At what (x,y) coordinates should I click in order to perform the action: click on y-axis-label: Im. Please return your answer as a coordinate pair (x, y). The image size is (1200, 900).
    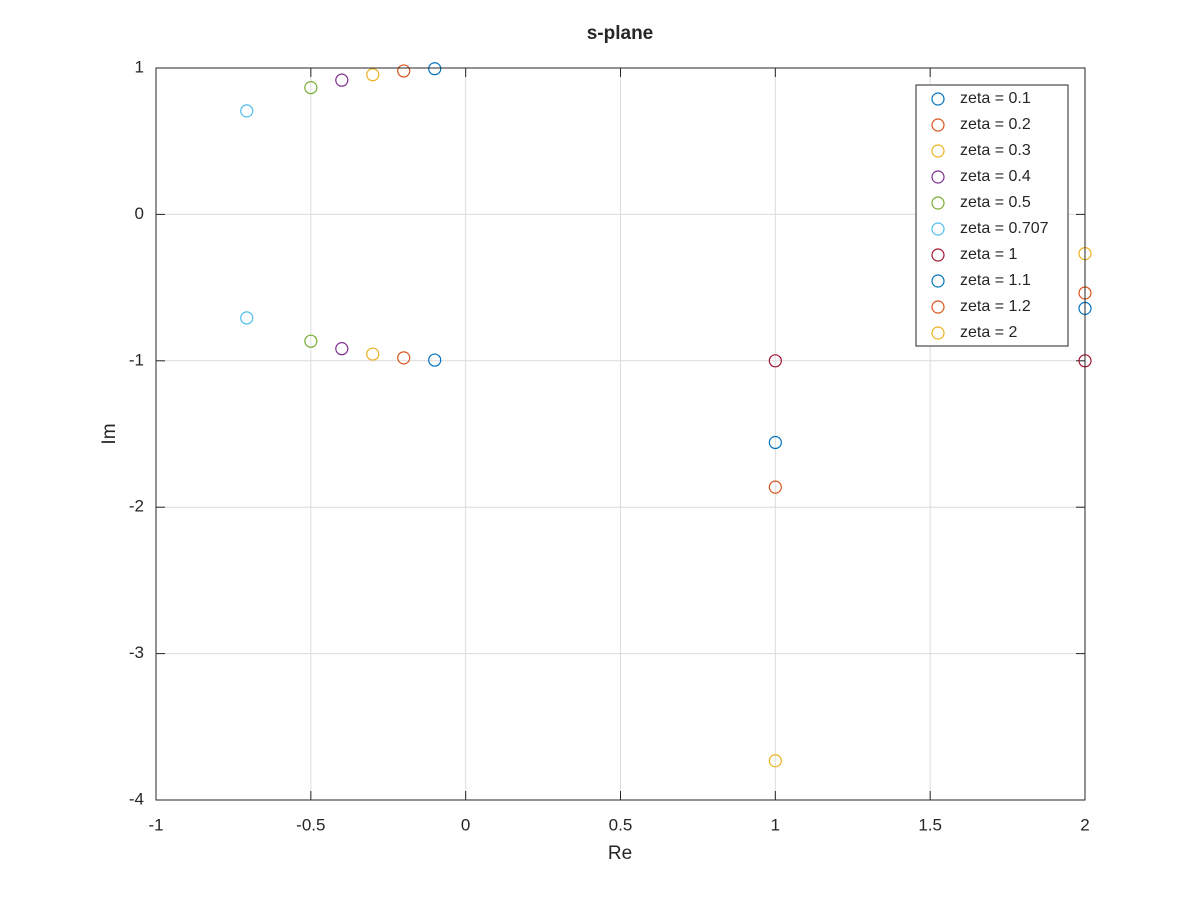
    Looking at the image, I should click on (109, 433).